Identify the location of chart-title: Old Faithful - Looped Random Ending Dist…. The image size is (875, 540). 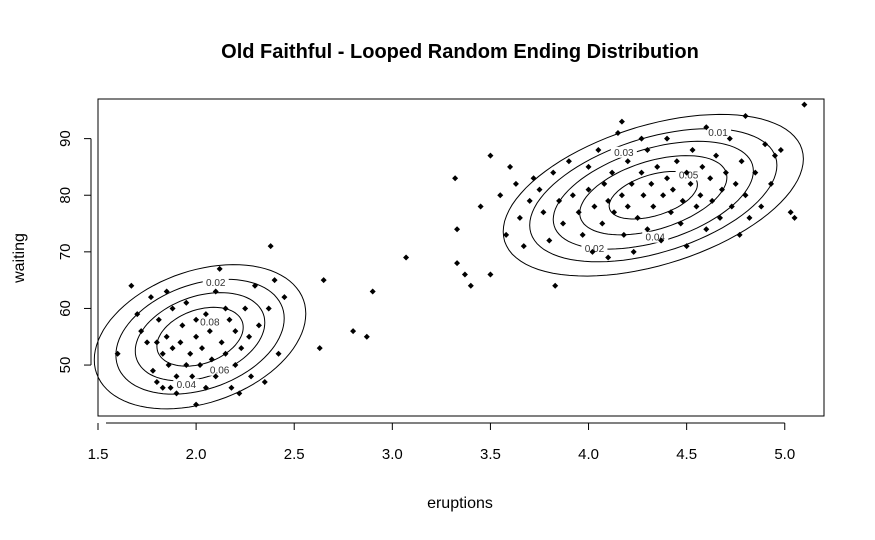
(460, 52).